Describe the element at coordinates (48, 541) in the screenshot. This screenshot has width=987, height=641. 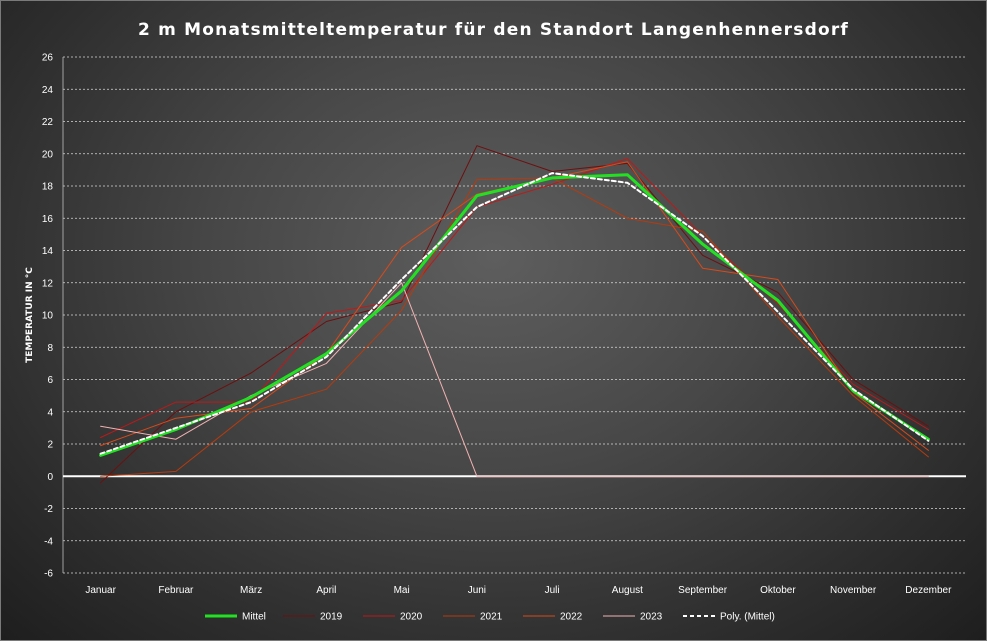
I see `y-tick-label: -4` at that location.